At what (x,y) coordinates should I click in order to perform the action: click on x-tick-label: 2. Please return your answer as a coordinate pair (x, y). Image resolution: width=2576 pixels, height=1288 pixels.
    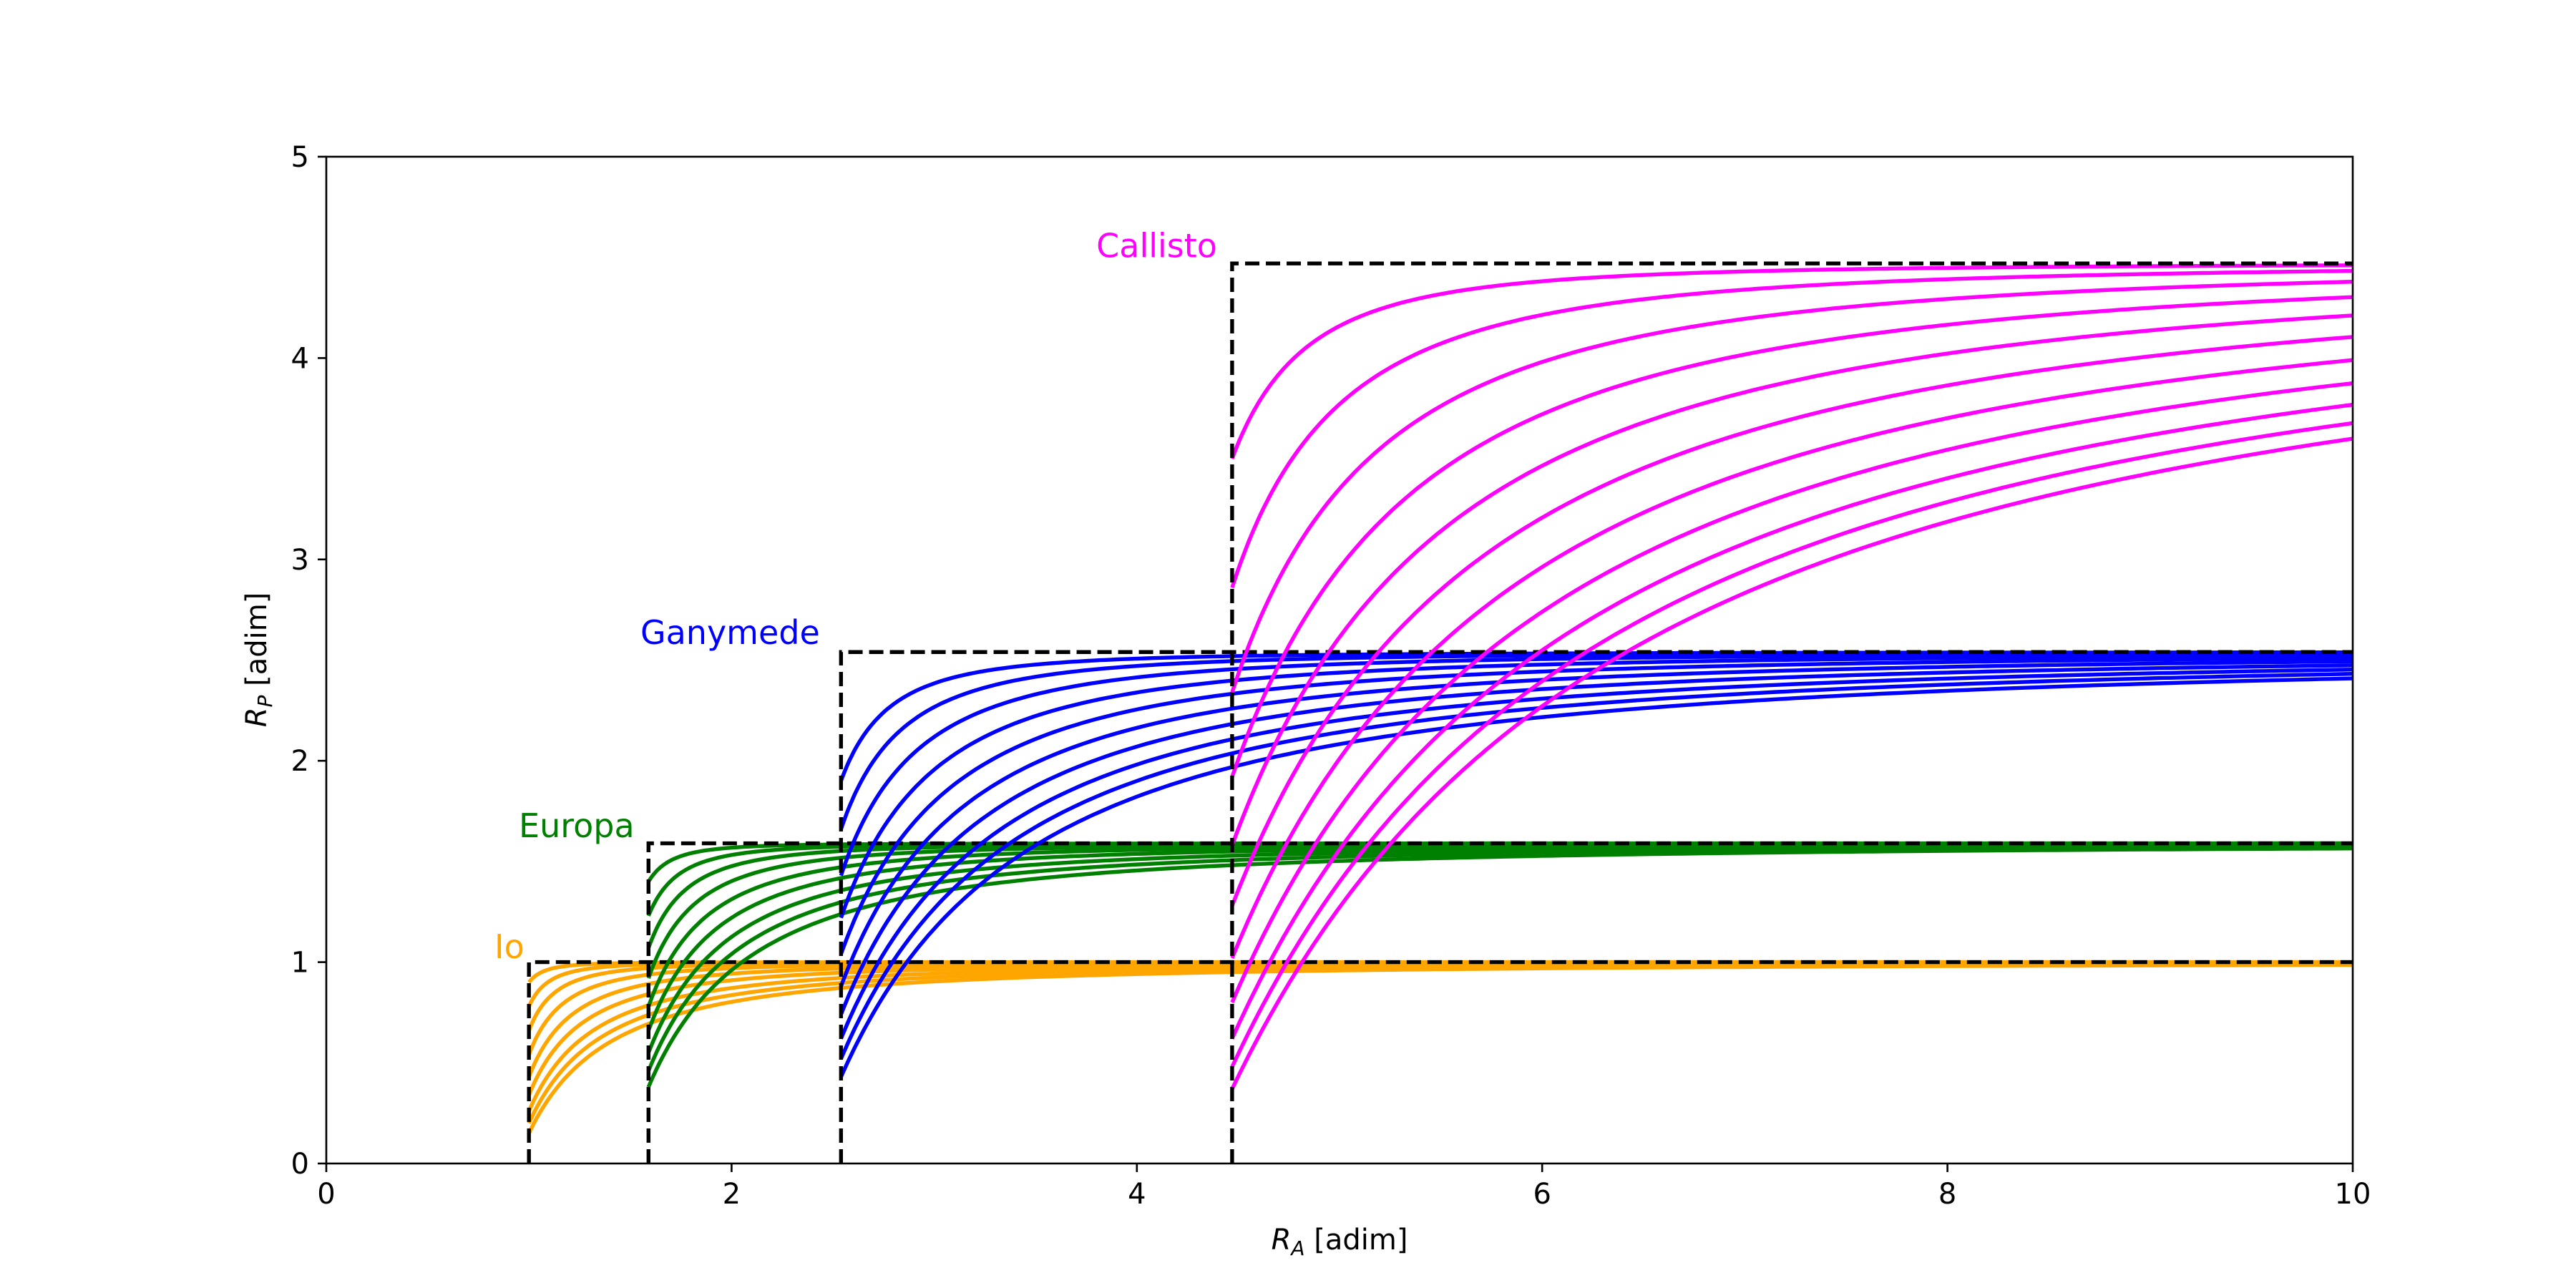
    Looking at the image, I should click on (732, 1194).